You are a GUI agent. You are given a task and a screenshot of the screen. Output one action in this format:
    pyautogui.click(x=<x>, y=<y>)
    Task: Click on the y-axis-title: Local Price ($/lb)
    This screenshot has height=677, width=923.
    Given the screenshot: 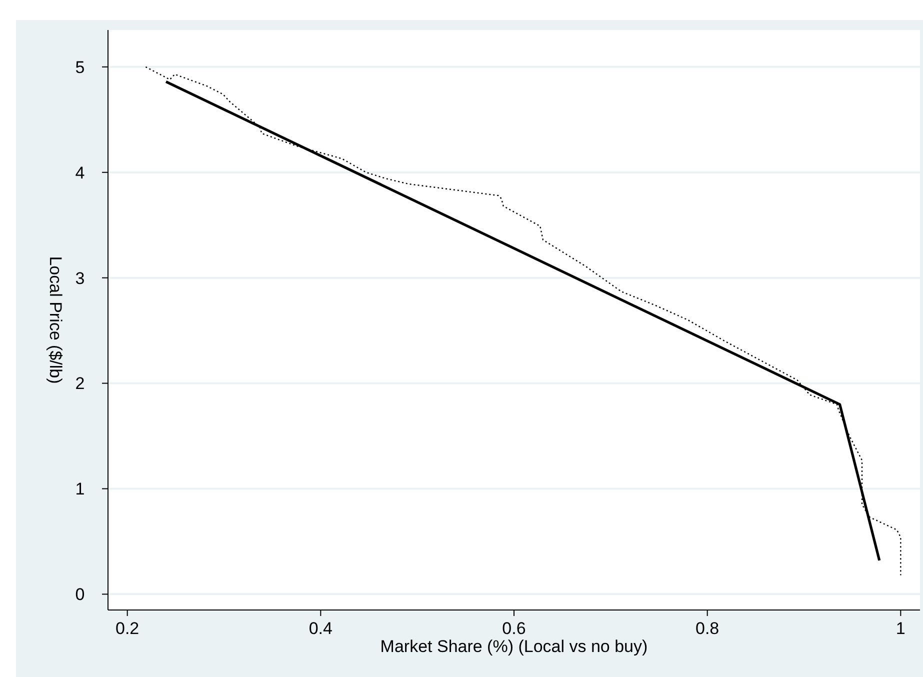 What is the action you would take?
    pyautogui.click(x=55, y=320)
    